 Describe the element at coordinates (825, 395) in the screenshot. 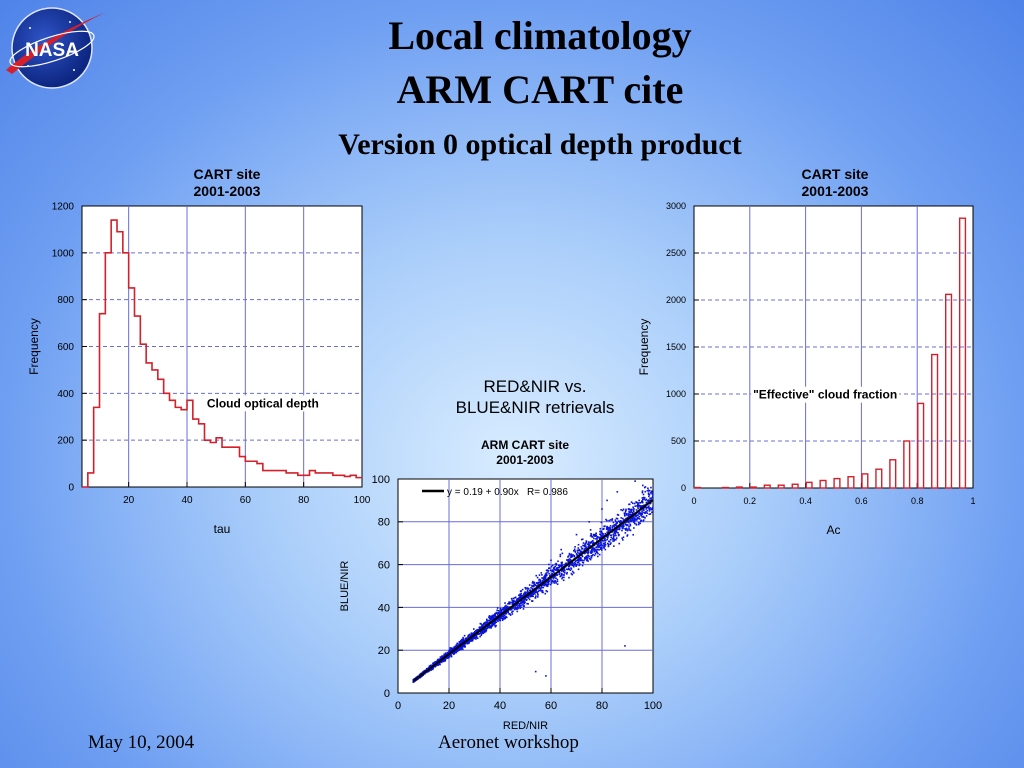

I see `chart2-annotation: "Effective" cloud fraction` at that location.